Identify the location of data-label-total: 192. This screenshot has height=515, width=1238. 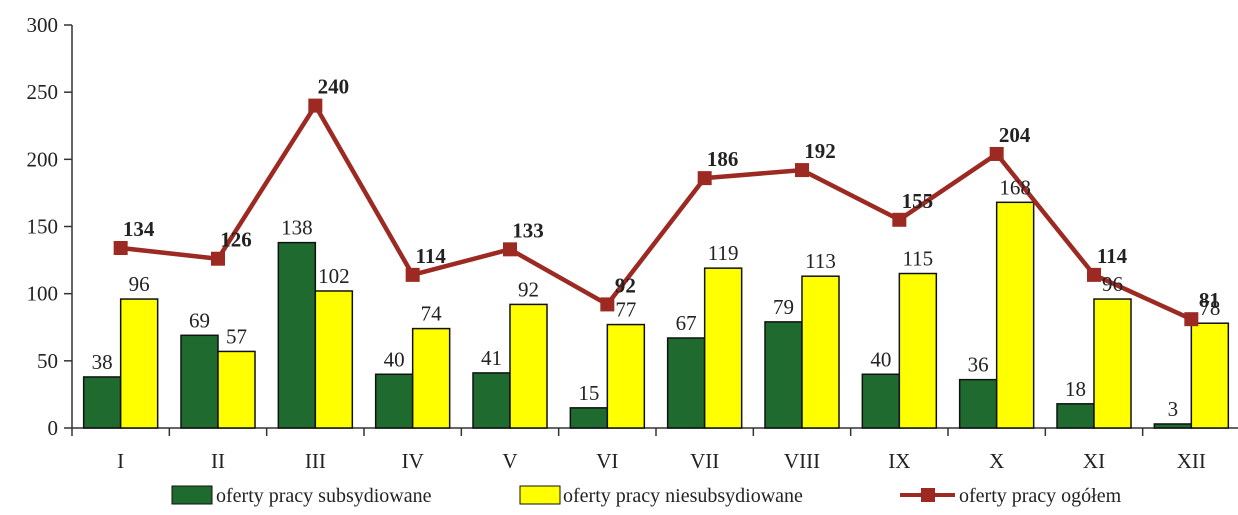
(820, 151).